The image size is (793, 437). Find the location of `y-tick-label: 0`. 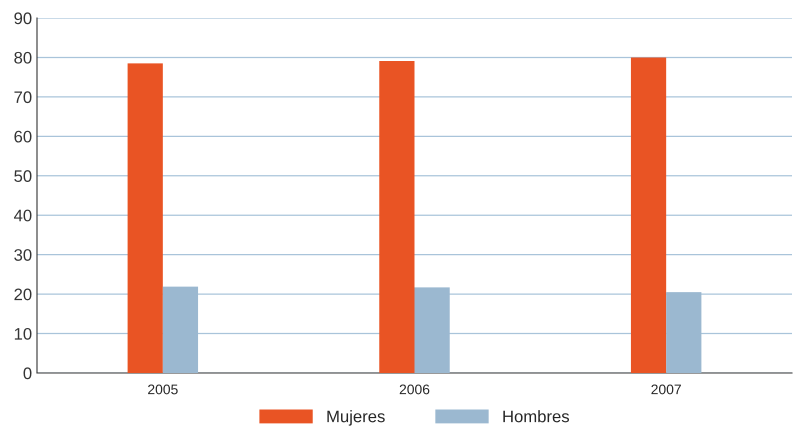

y-tick-label: 0 is located at coordinates (28, 373).